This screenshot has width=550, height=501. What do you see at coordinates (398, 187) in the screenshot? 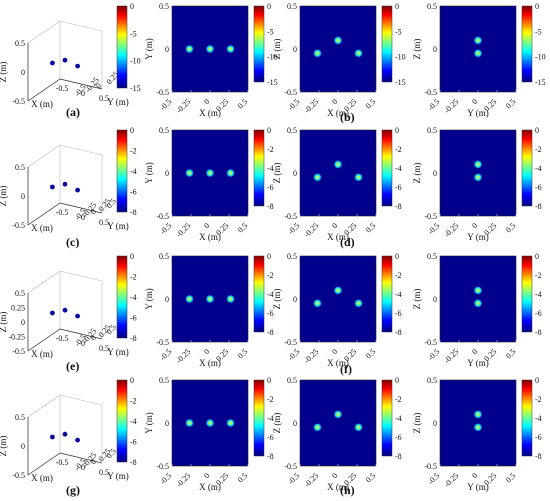
I see `colorbar-tick-6-3: -6` at bounding box center [398, 187].